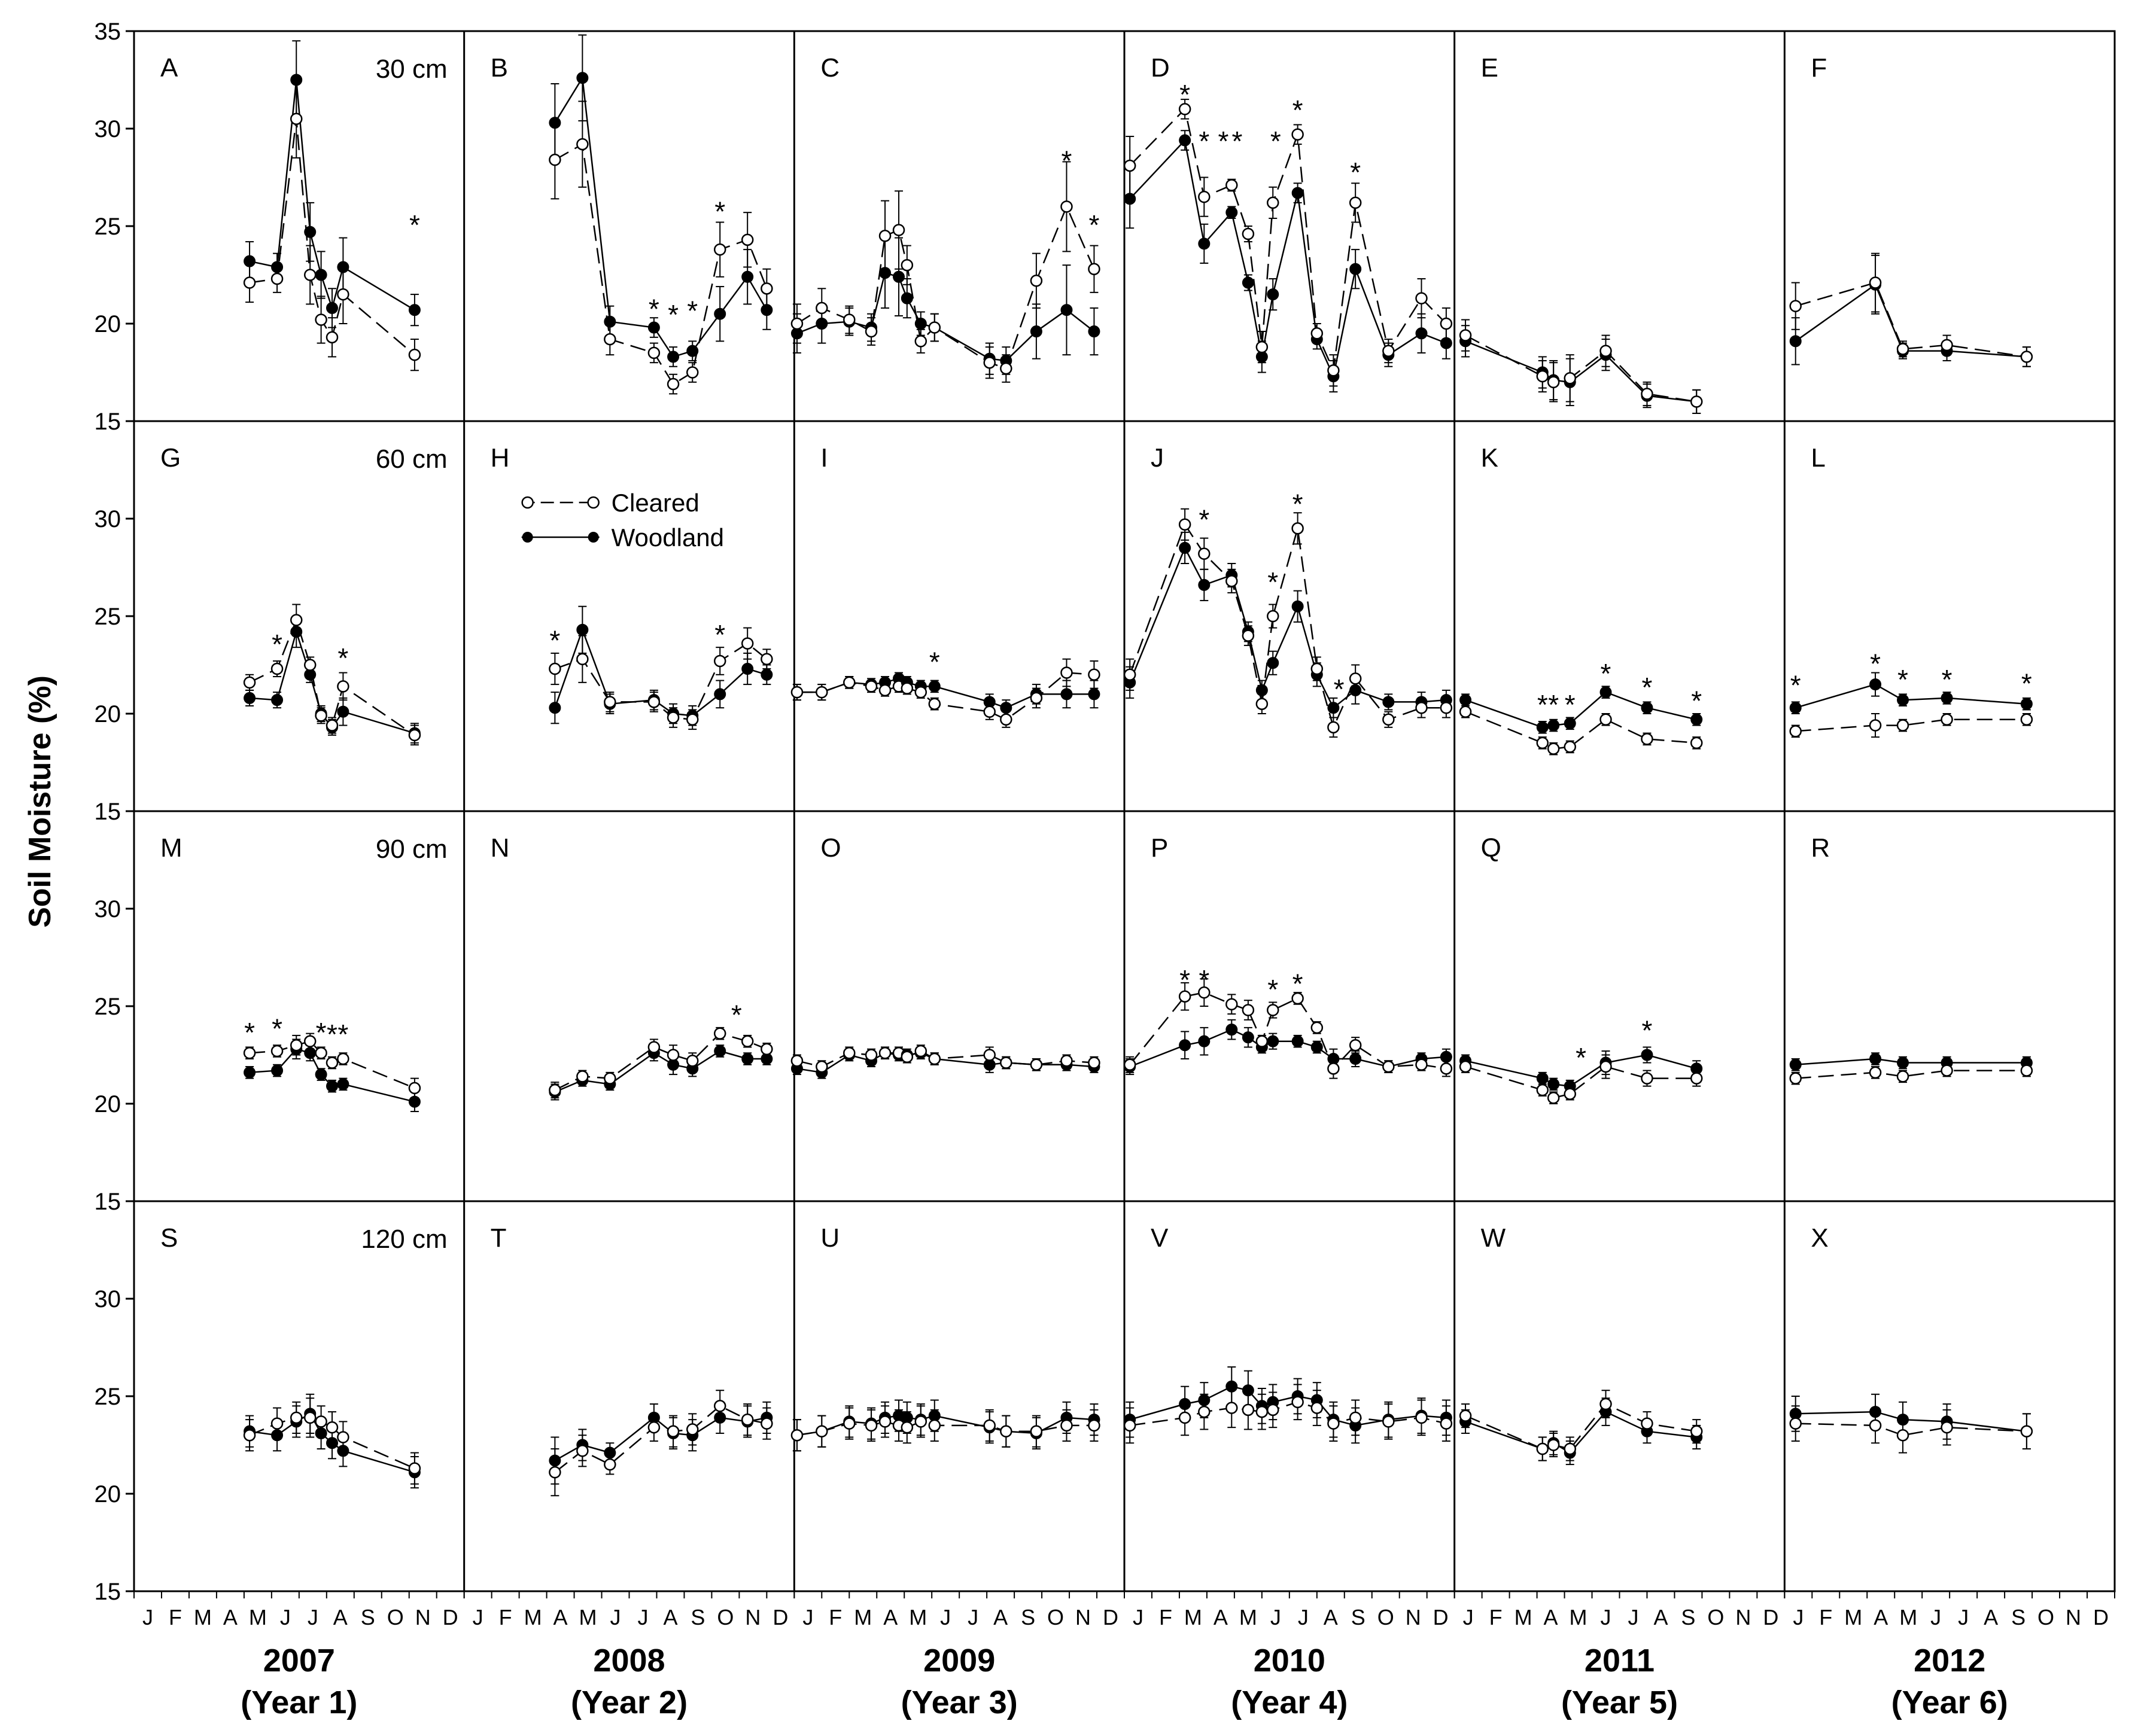 The height and width of the screenshot is (1736, 2138). I want to click on month-label: O, so click(726, 1617).